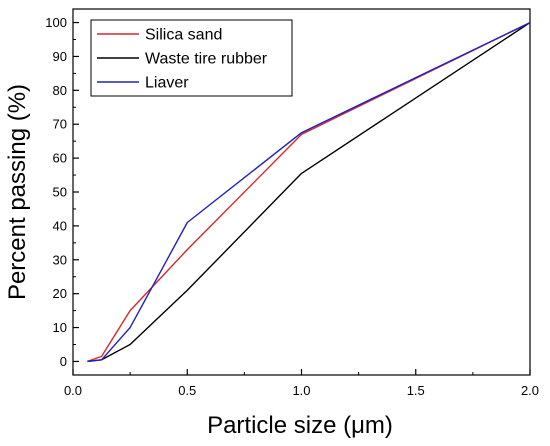  I want to click on y-axis: 0 10 20 30 40 50 60 70 80 90 100, so click(62, 192).